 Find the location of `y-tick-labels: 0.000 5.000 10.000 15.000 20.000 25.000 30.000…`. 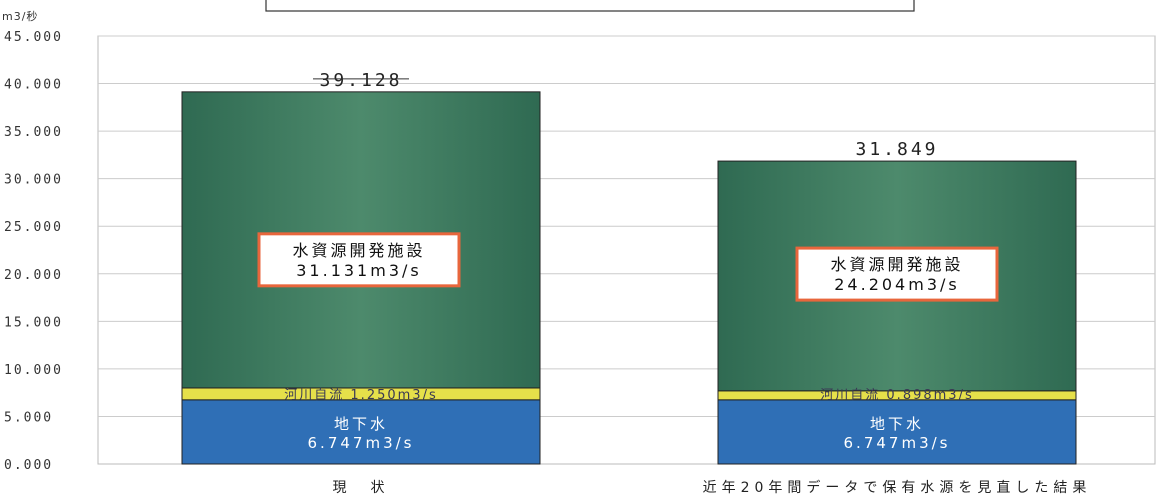

y-tick-labels: 0.000 5.000 10.000 15.000 20.000 25.000 30.000… is located at coordinates (33, 251).